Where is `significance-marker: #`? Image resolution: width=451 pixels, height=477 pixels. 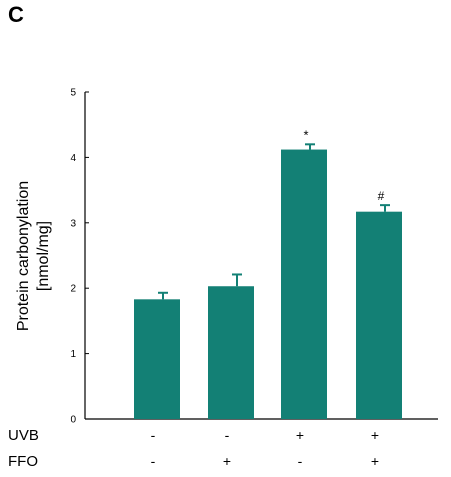 significance-marker: # is located at coordinates (381, 196).